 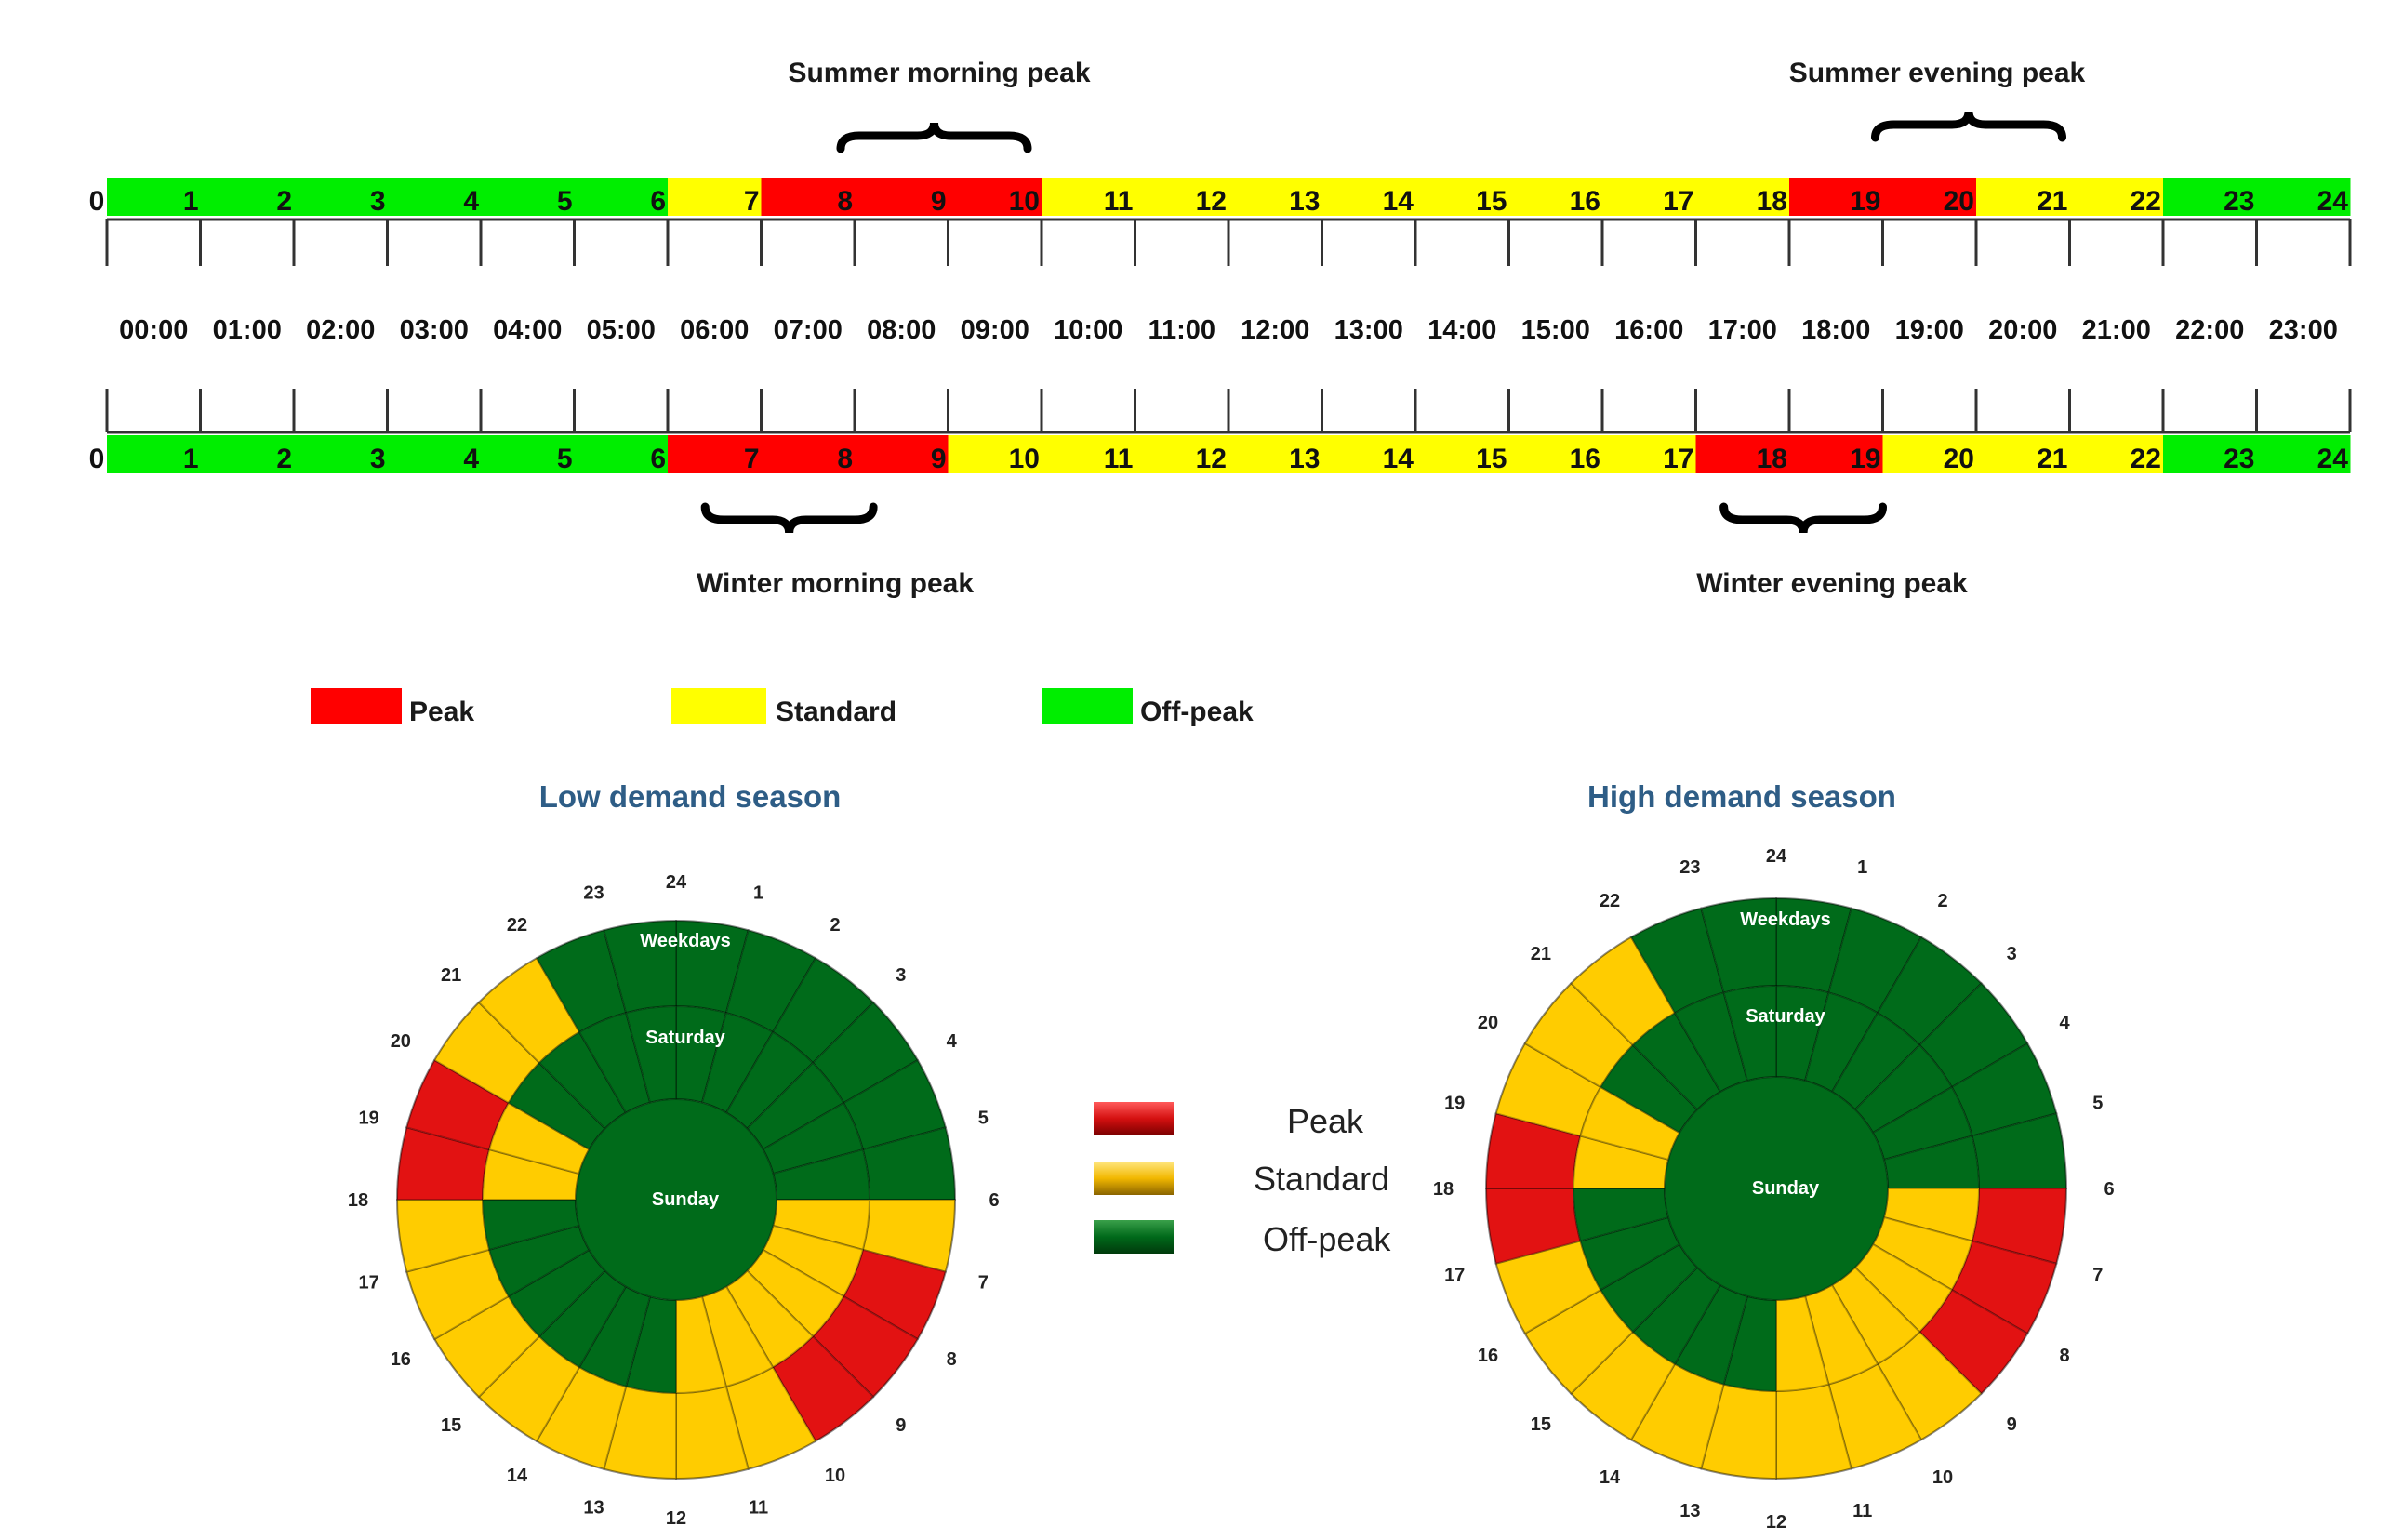 What do you see at coordinates (527, 330) in the screenshot?
I see `time-label: 04:00` at bounding box center [527, 330].